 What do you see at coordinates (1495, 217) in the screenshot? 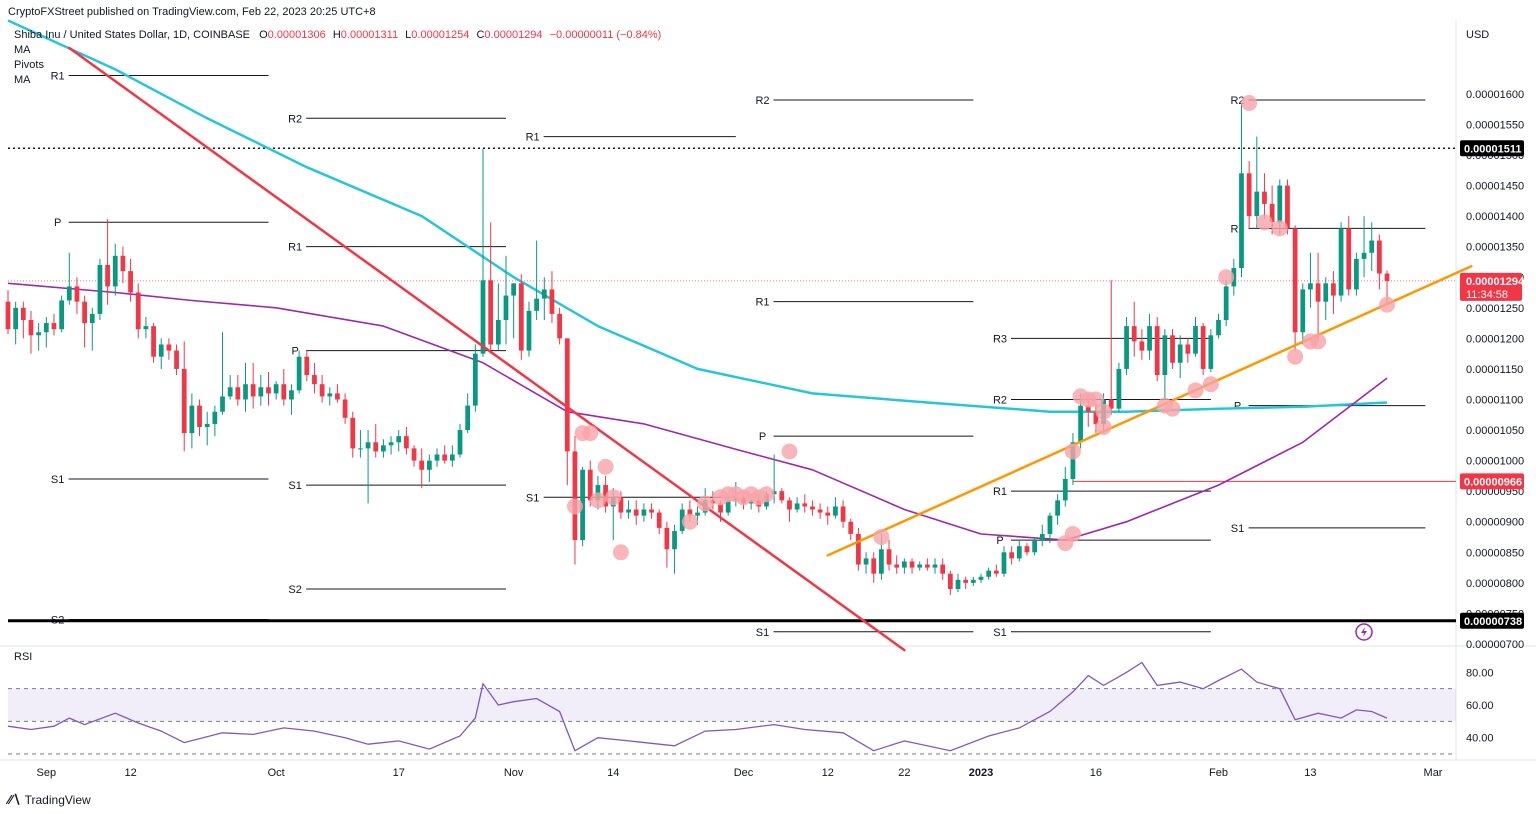
I see `price-tick-label: 0.00001400` at bounding box center [1495, 217].